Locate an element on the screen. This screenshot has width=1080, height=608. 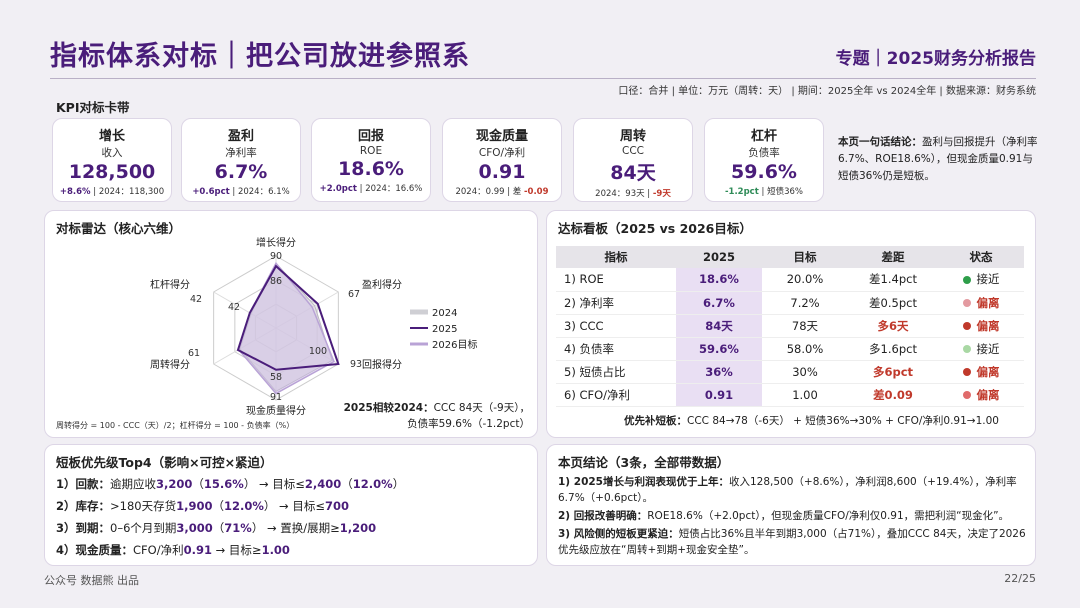
priority-card is located at coordinates (291, 505).